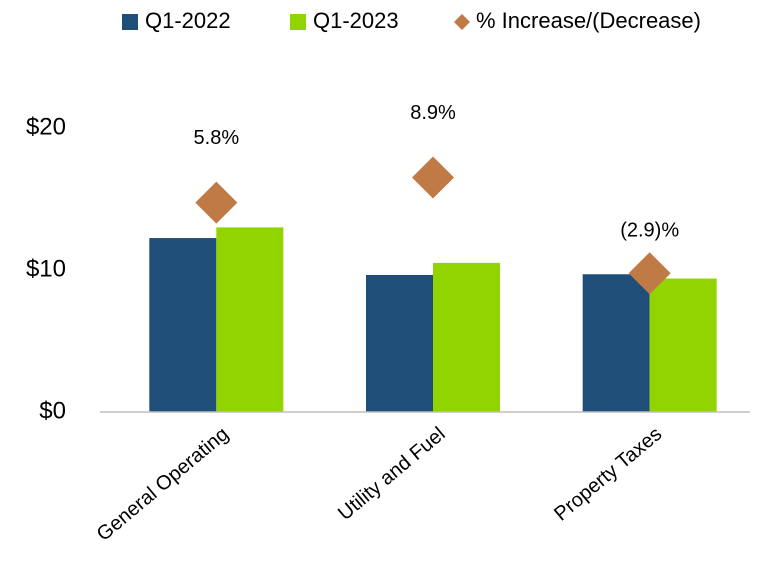  I want to click on data-label: 8.9%, so click(433, 113).